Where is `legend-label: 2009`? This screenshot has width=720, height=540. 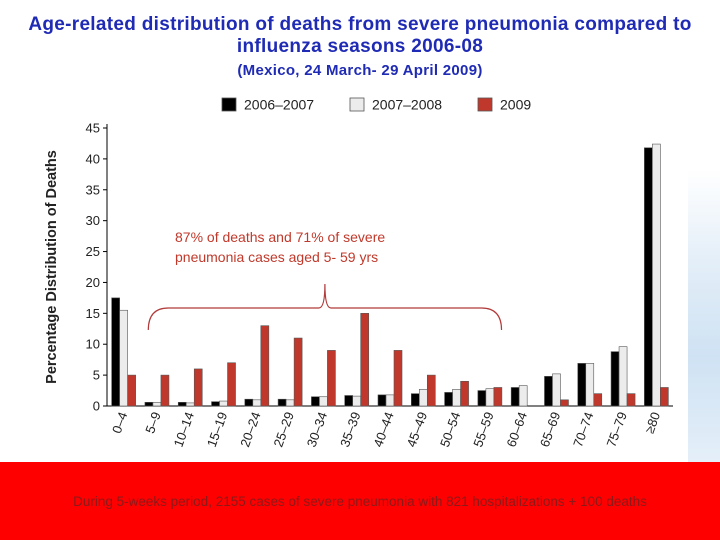 legend-label: 2009 is located at coordinates (515, 105).